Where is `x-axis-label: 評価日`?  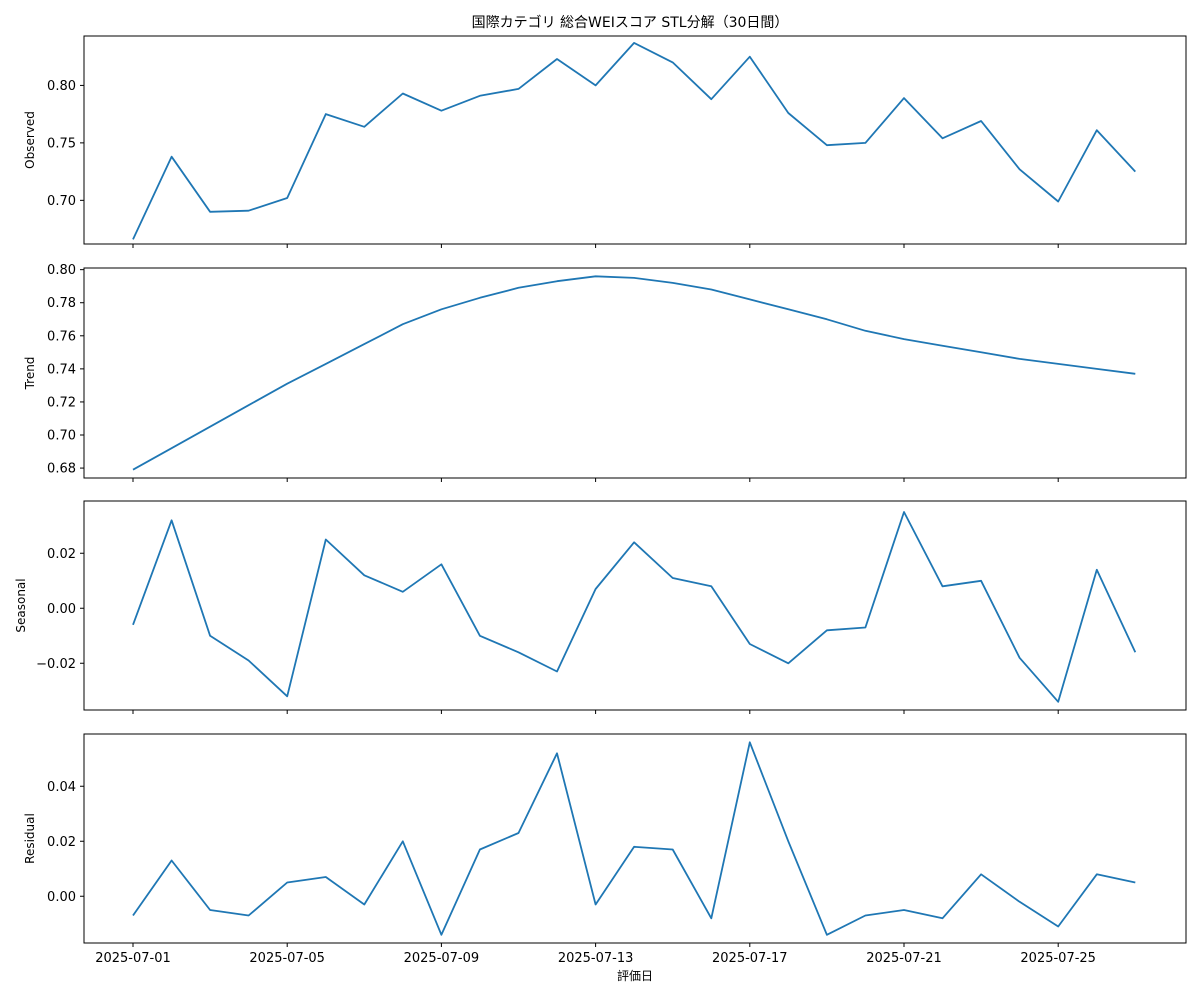
x-axis-label: 評価日 is located at coordinates (635, 975).